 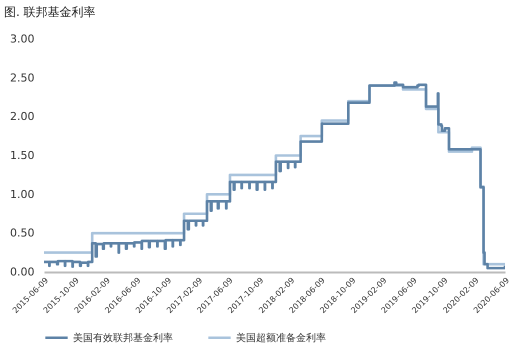 I want to click on legend-label: 美国有效联邦基金利率, so click(x=123, y=338).